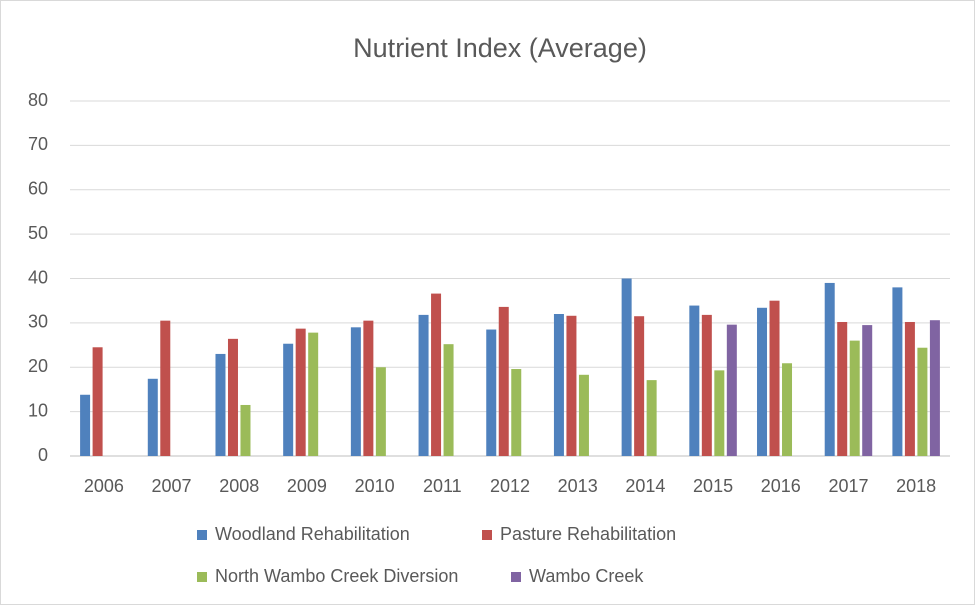  I want to click on x-tick-label: 2013, so click(578, 486).